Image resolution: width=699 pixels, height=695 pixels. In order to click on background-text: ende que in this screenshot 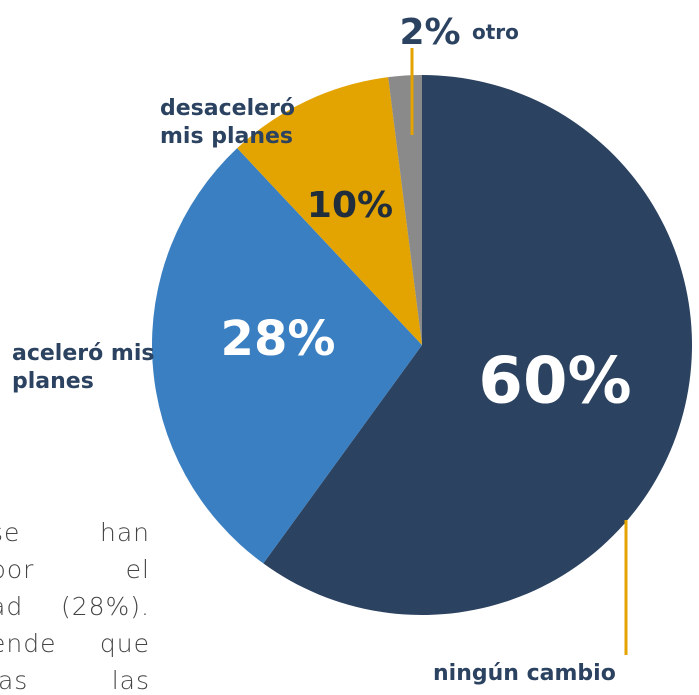, I will do `click(75, 643)`.